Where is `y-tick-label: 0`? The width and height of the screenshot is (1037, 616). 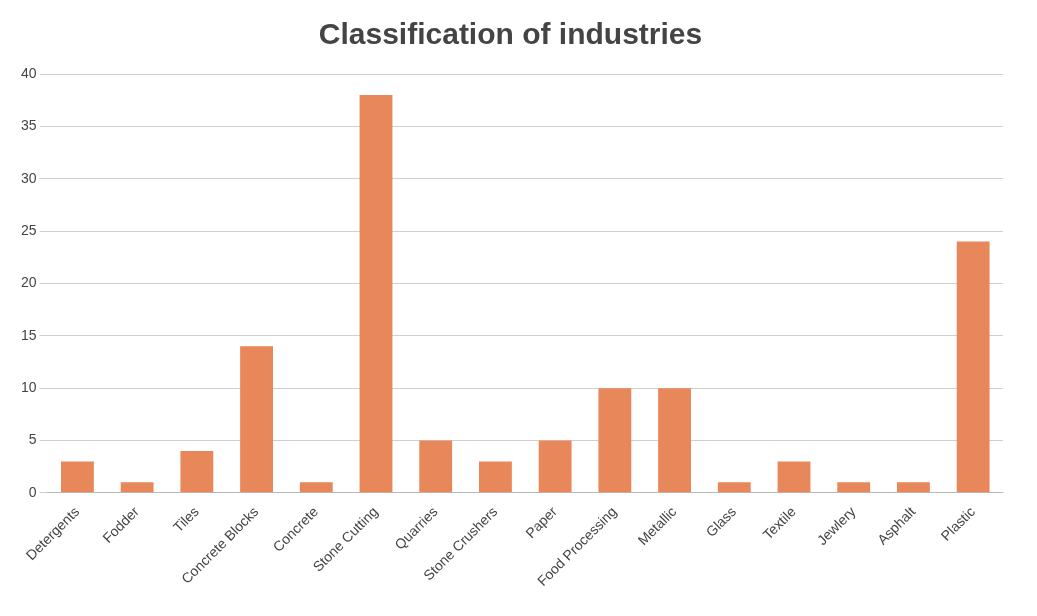 y-tick-label: 0 is located at coordinates (32, 491).